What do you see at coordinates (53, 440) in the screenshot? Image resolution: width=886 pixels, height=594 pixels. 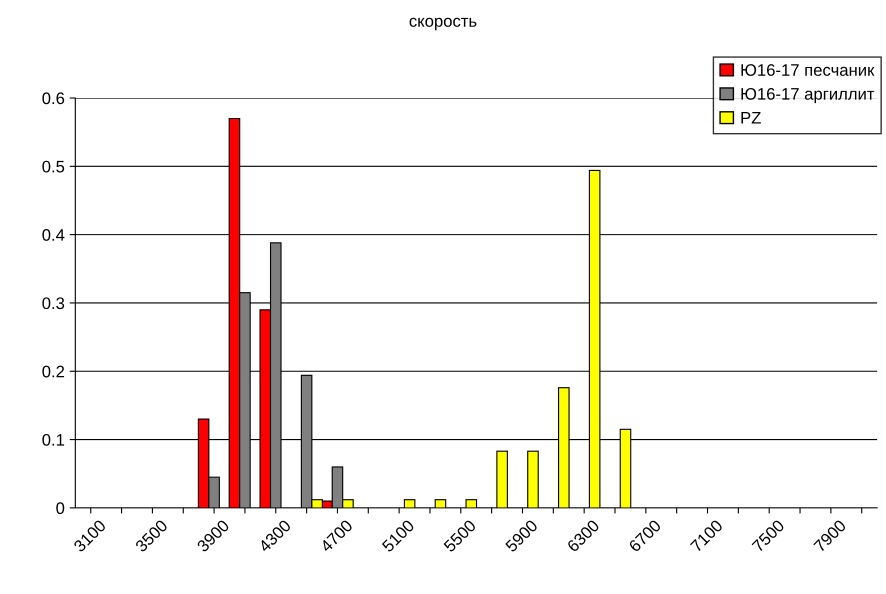 I see `y-tick-label: 0.1` at bounding box center [53, 440].